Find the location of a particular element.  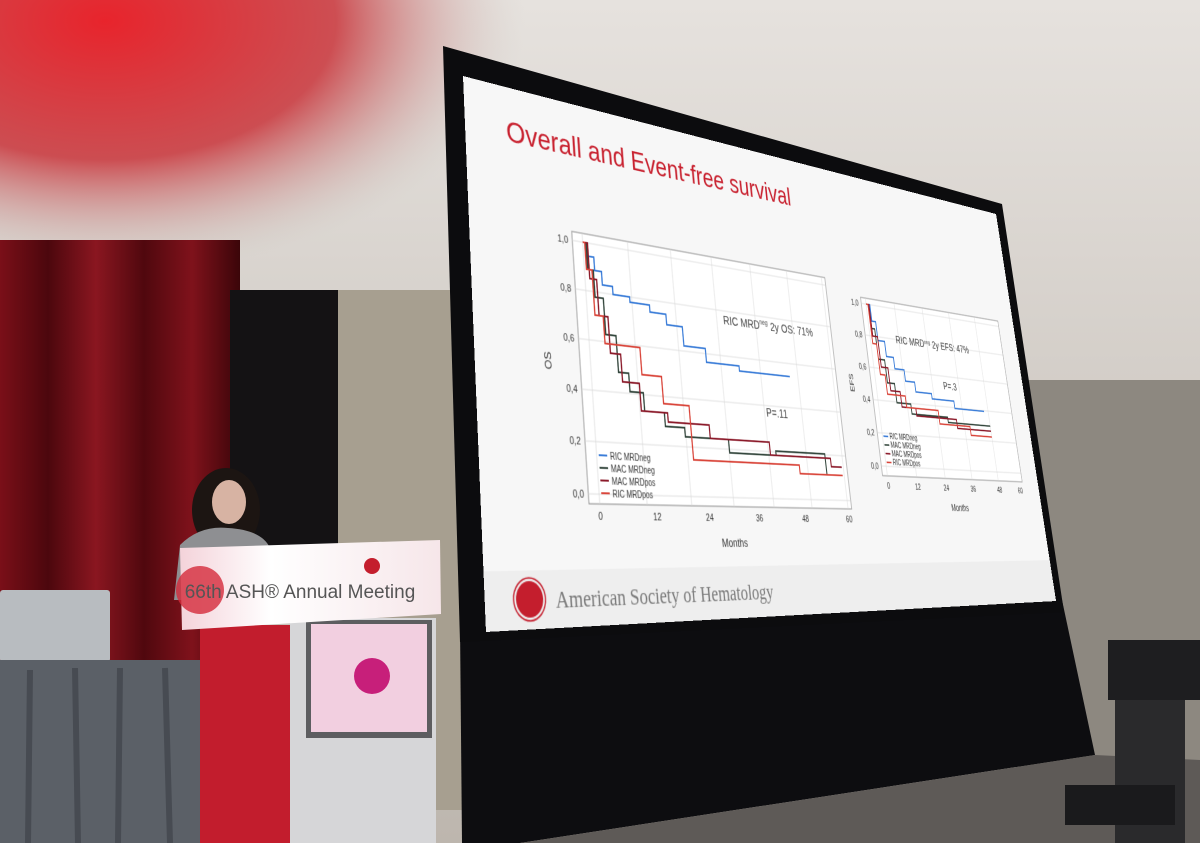

annotation: RIC MRDneg 2y EFS: 47% is located at coordinates (932, 344).